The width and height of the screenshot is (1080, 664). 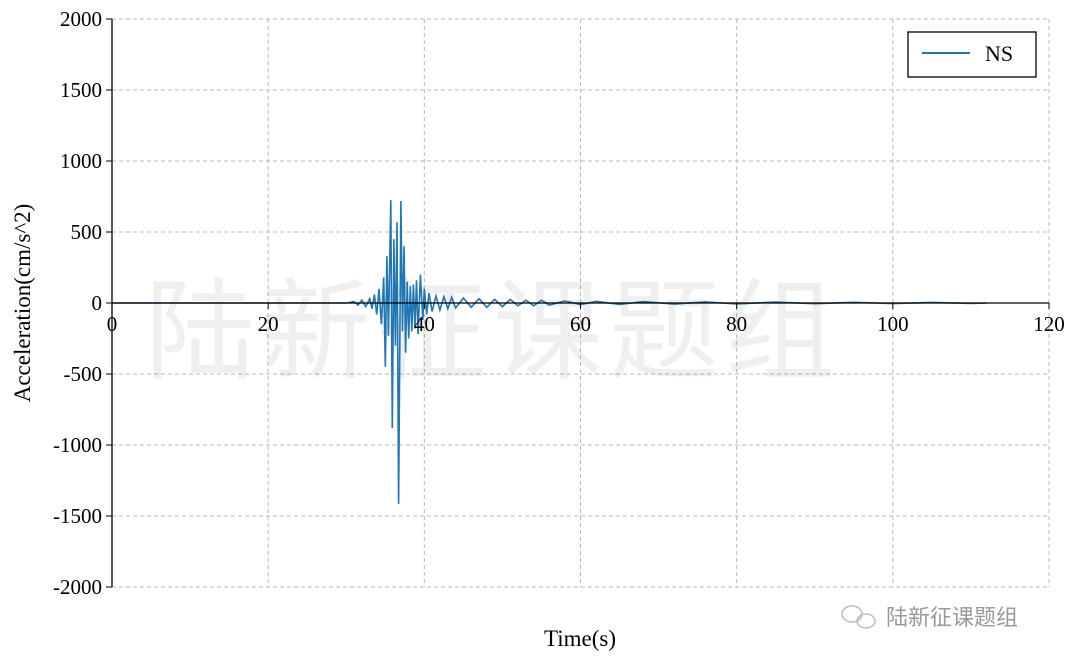 I want to click on legend: NS, so click(x=972, y=54).